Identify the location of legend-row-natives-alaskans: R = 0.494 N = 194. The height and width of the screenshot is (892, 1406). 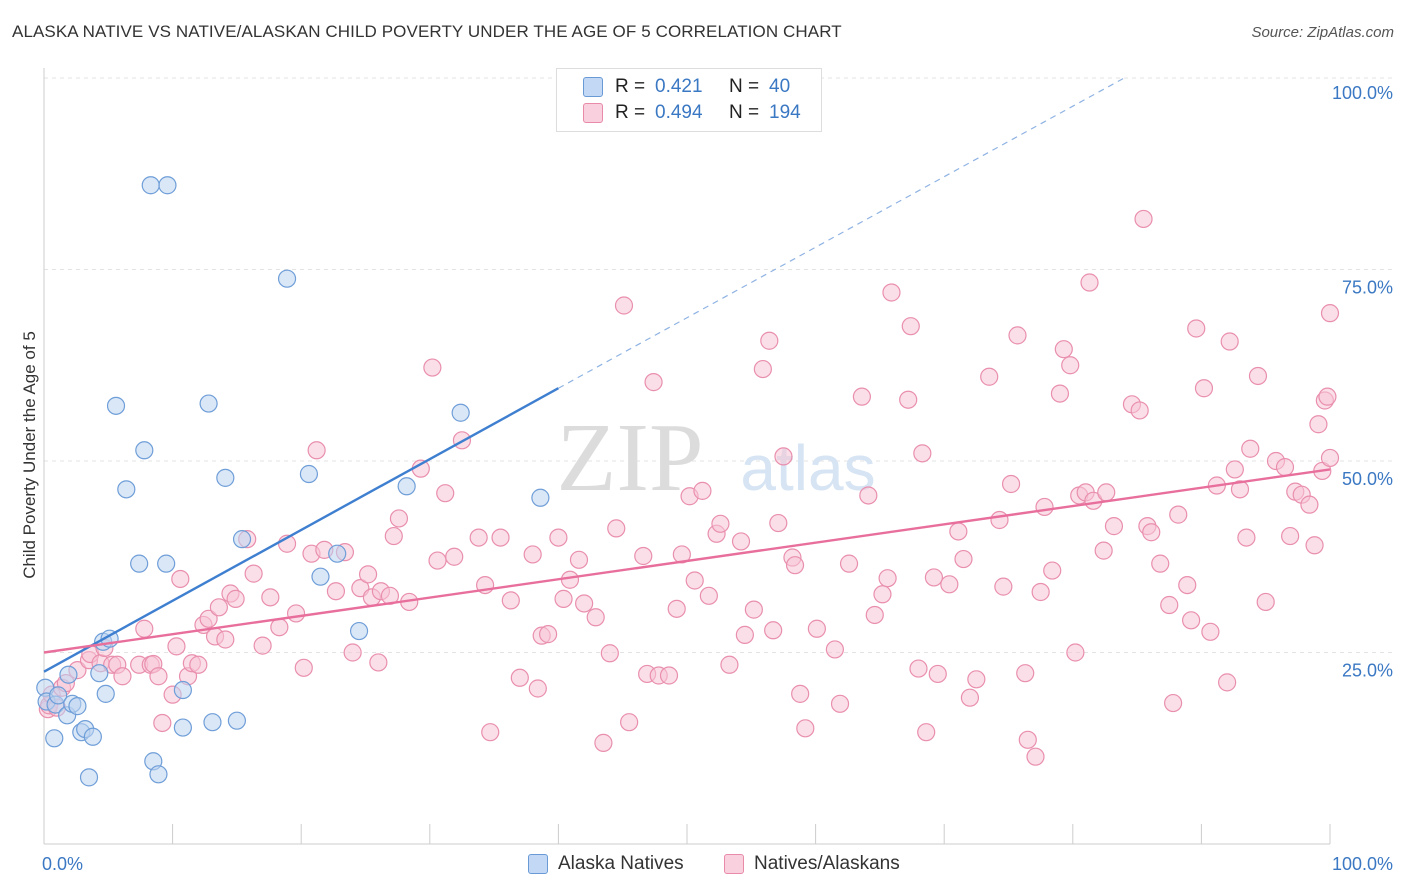
(692, 113).